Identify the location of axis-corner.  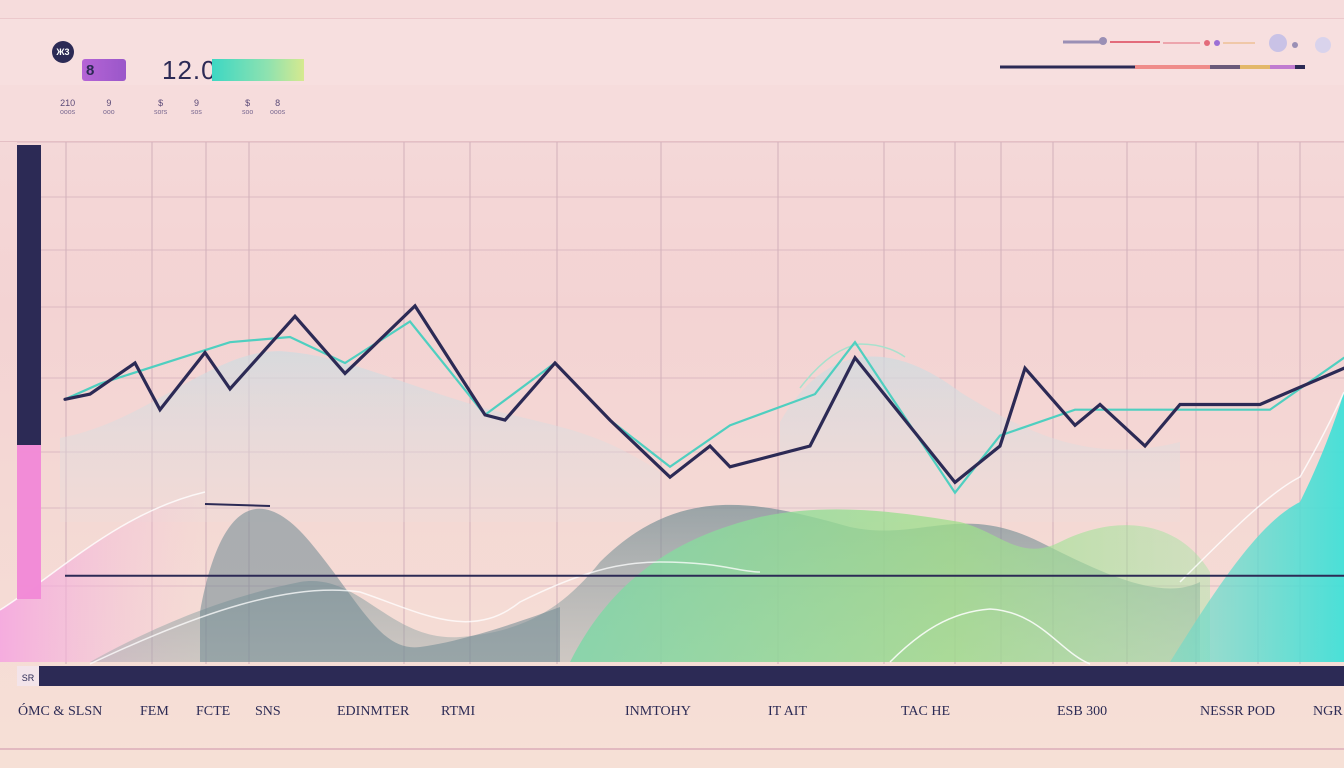
(28, 676).